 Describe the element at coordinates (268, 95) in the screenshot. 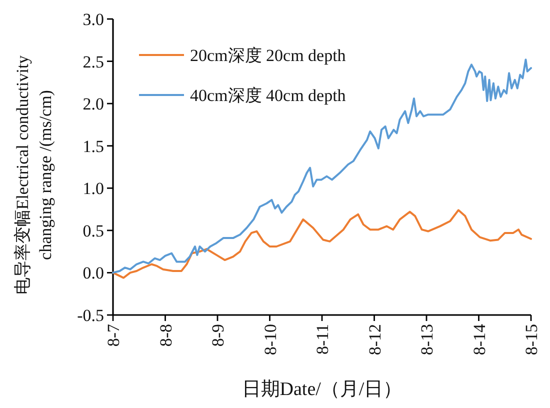

I see `legend-label: 40cm深度 40cm depth` at that location.